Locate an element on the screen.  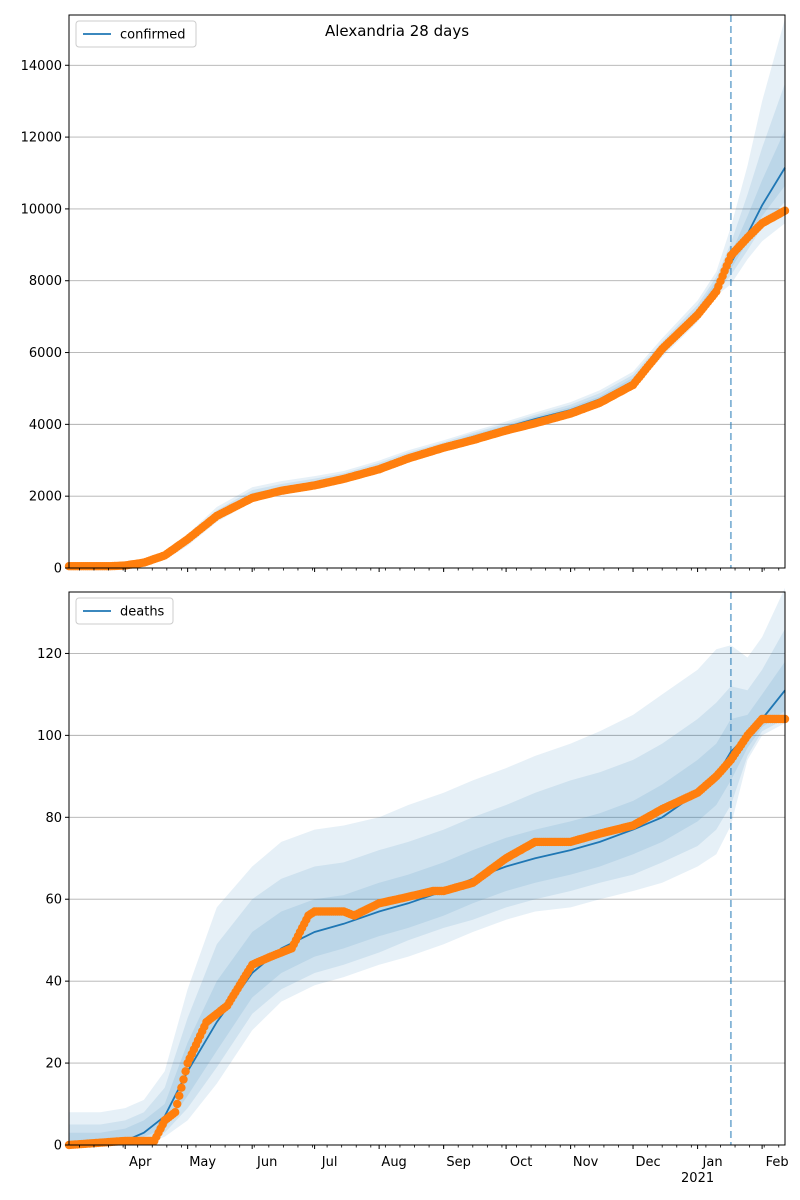
deaths-legend: deaths is located at coordinates (124, 611).